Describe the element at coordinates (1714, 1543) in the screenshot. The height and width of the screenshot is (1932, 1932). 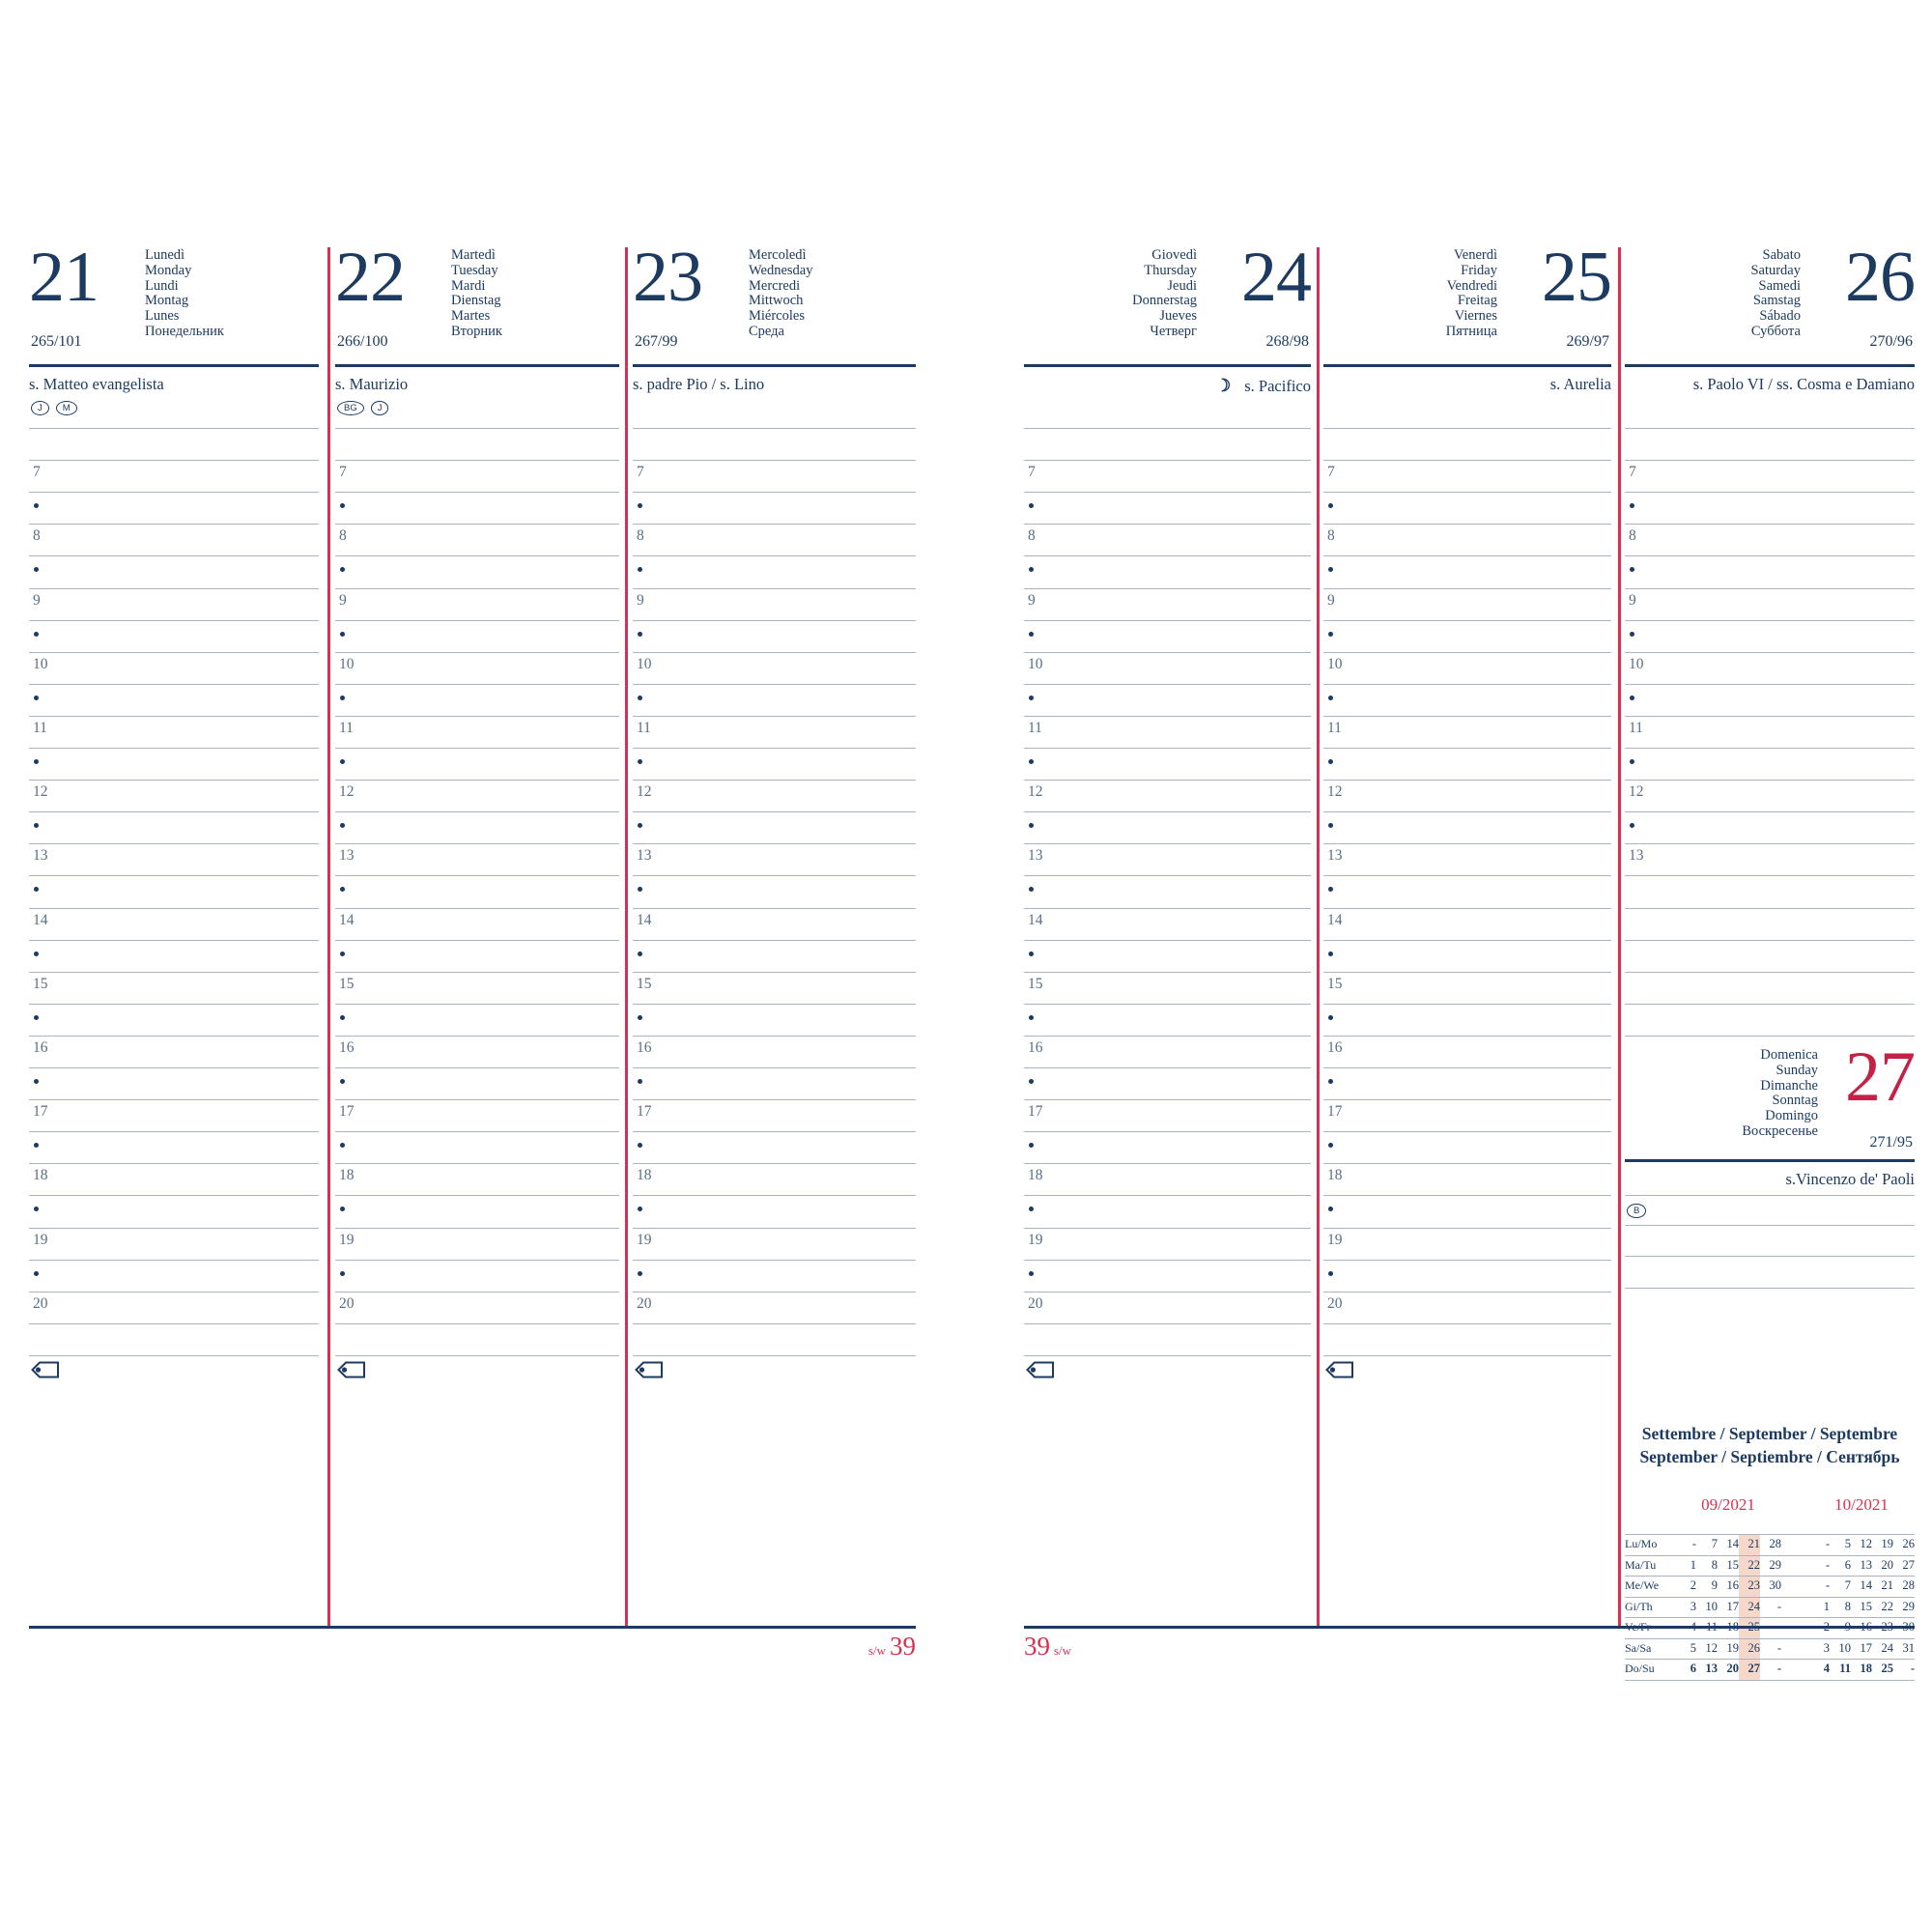
I see `mini-calendar-sep-date: 7` at that location.